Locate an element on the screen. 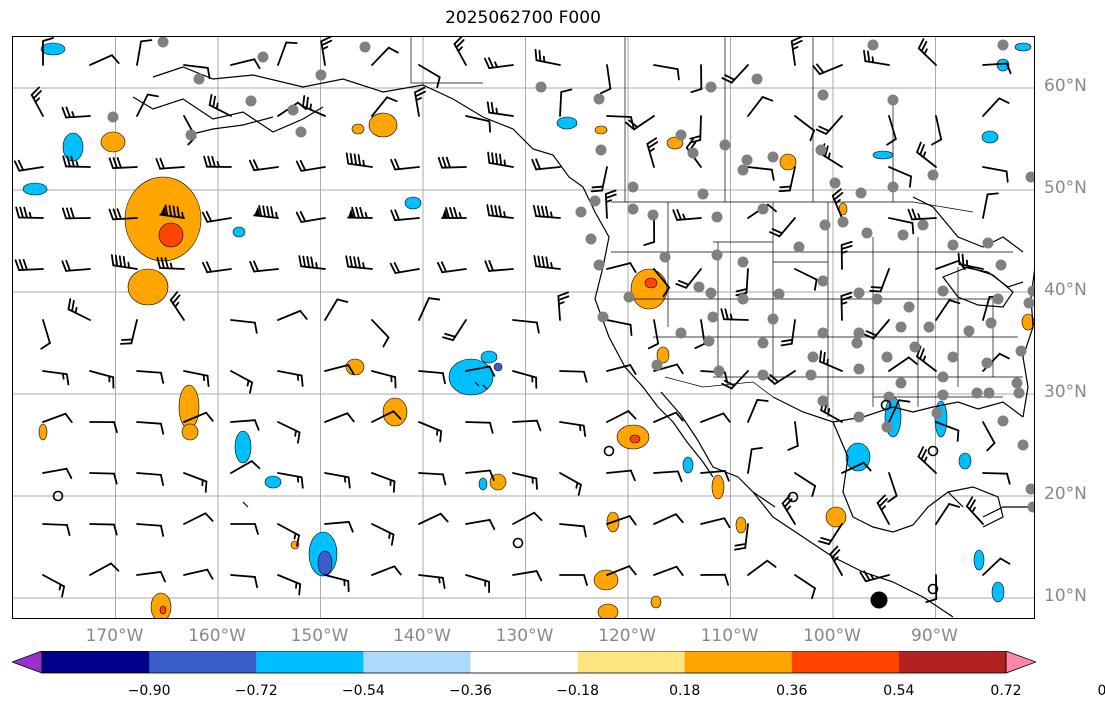  longitude-label: 90°W is located at coordinates (934, 636).